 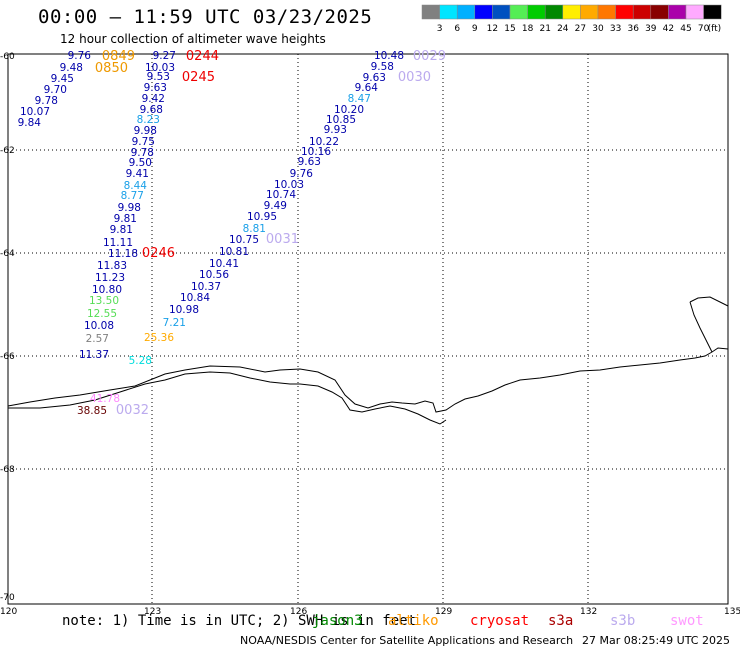 I want to click on colorbar-tick: 15, so click(x=509, y=29).